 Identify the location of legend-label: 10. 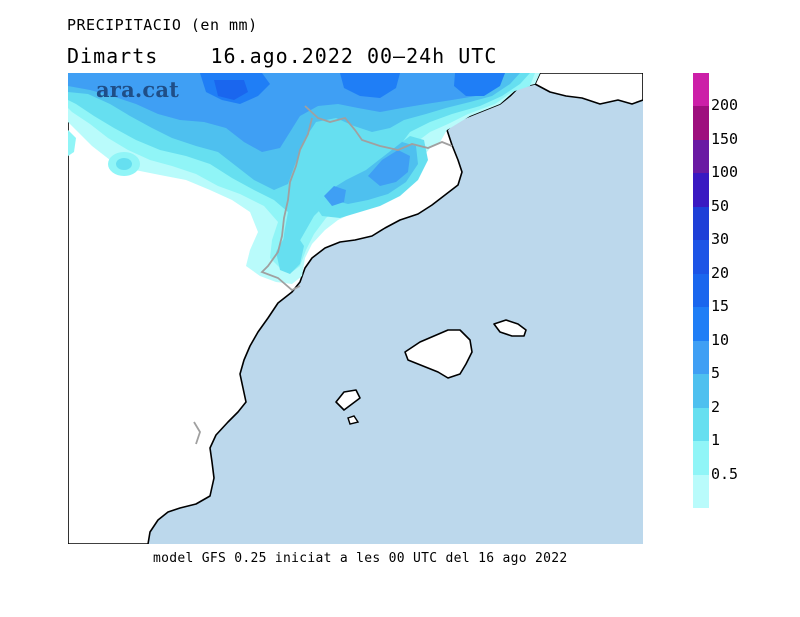
(720, 339).